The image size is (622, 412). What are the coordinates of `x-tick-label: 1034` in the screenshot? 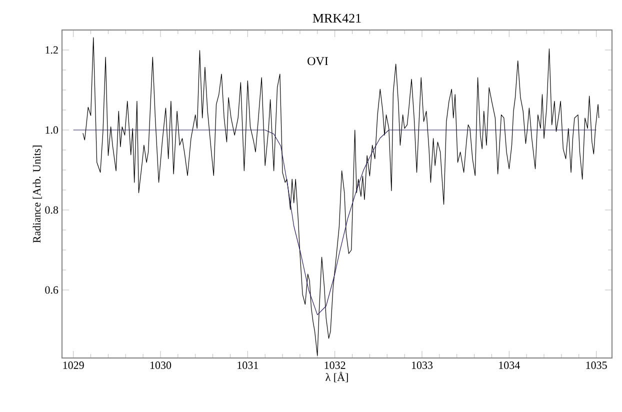 It's located at (509, 365).